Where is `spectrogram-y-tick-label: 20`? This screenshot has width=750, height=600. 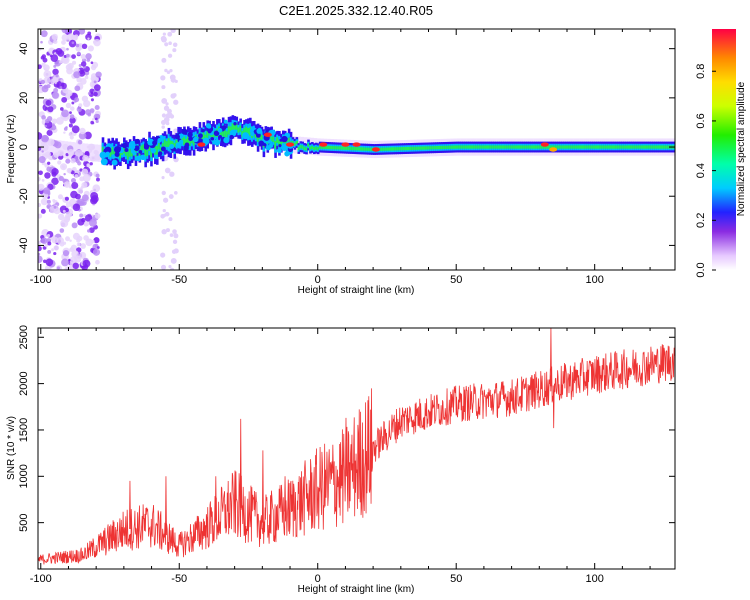
spectrogram-y-tick-label: 20 is located at coordinates (24, 98).